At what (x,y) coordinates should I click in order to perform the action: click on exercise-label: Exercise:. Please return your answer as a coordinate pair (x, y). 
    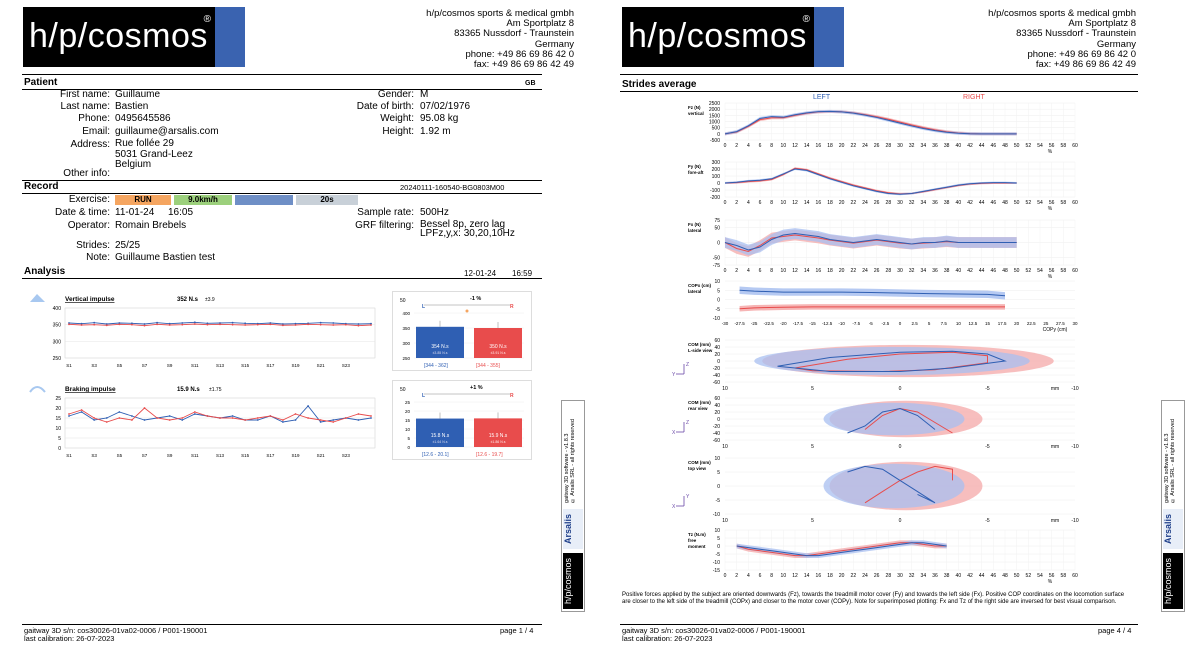
    Looking at the image, I should click on (89, 199).